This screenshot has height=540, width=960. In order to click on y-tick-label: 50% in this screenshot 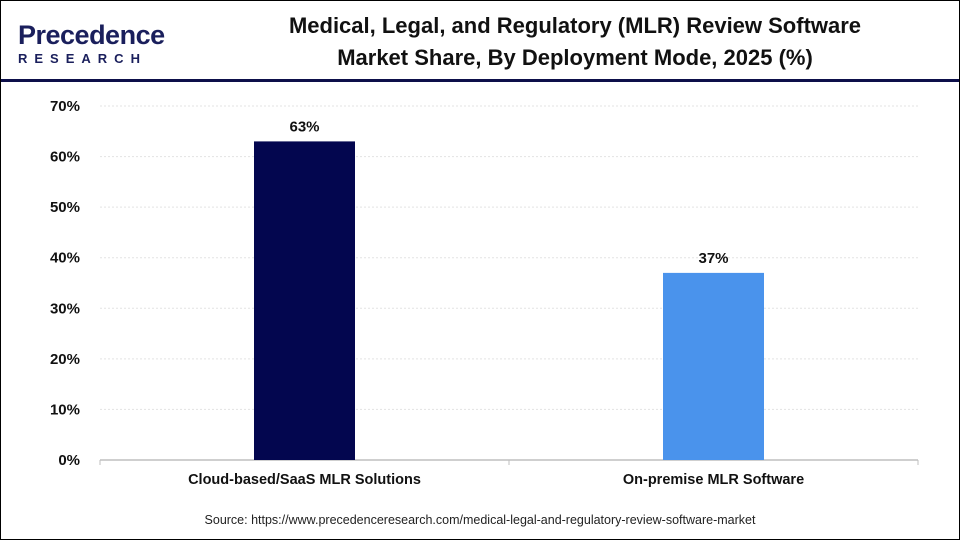, I will do `click(65, 207)`.